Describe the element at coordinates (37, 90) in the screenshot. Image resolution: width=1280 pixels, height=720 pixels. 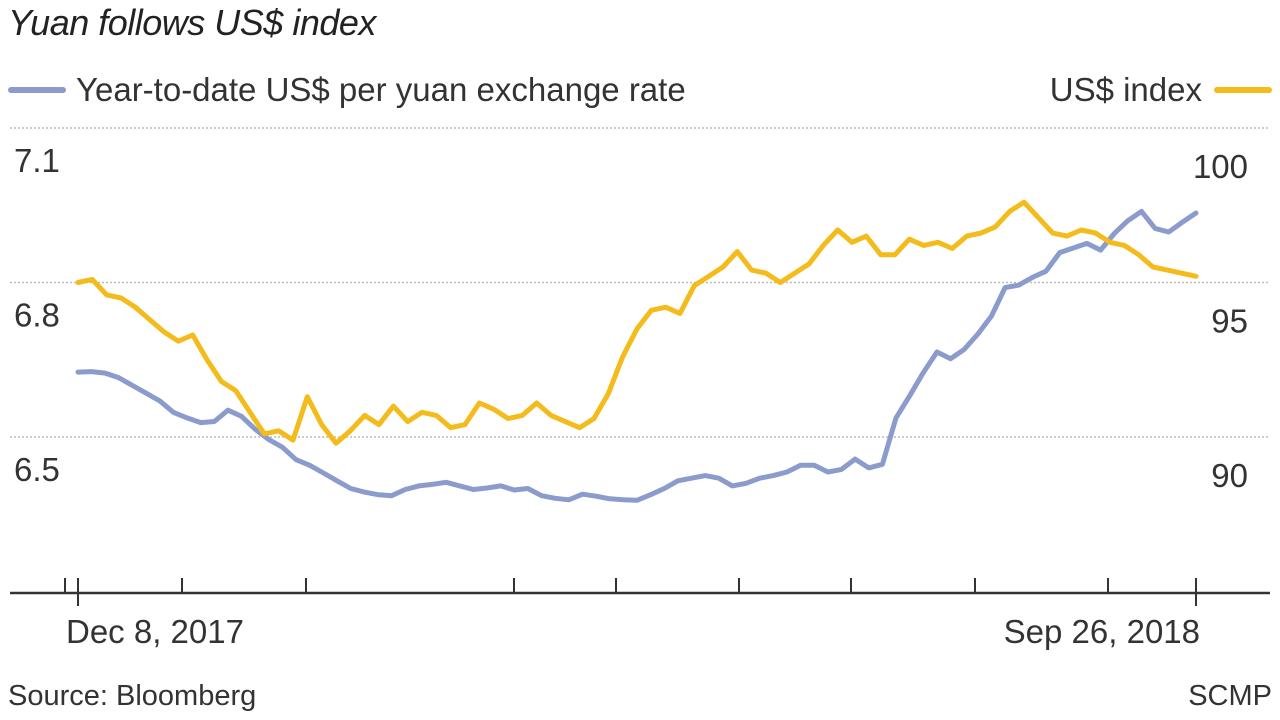
I see `legend-yuan-swatch` at that location.